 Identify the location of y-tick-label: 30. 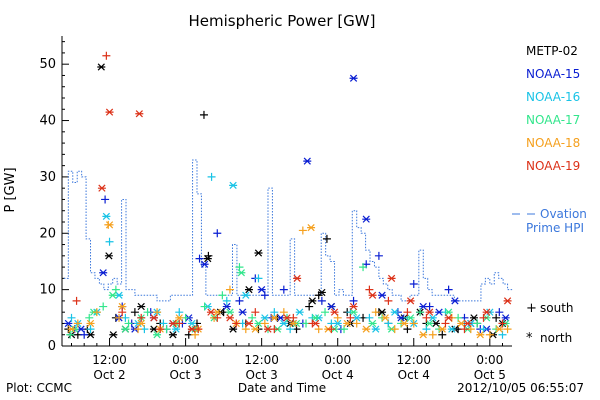
(47, 177).